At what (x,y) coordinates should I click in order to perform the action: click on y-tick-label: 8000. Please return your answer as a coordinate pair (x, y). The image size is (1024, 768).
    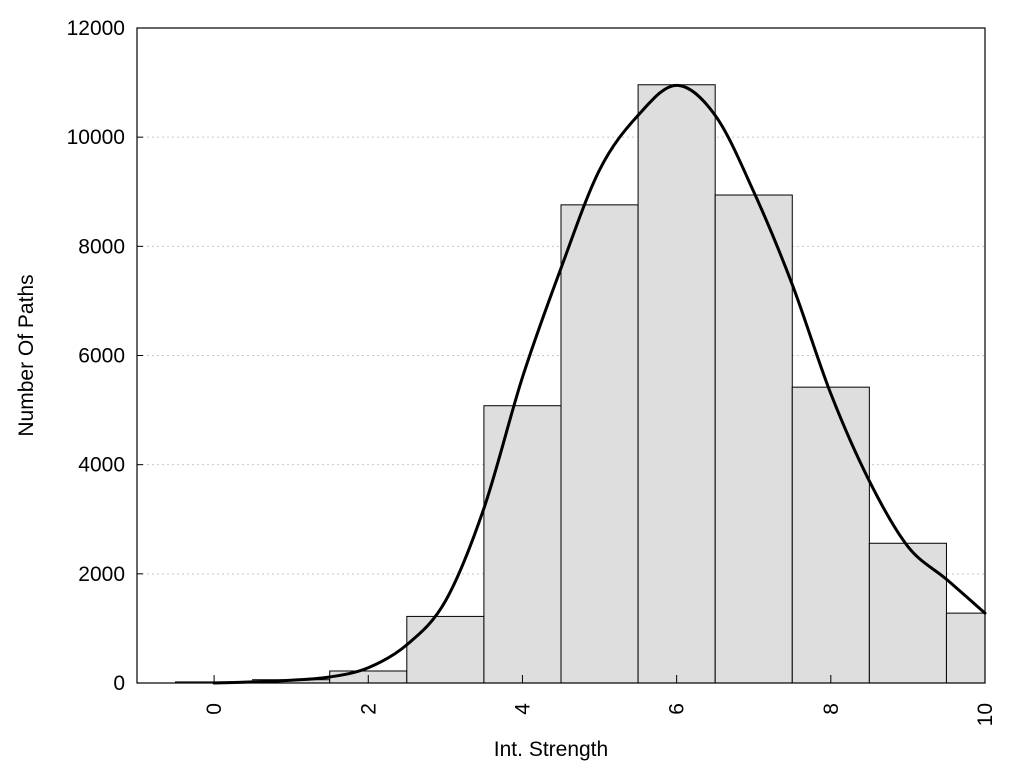
    Looking at the image, I should click on (101, 246).